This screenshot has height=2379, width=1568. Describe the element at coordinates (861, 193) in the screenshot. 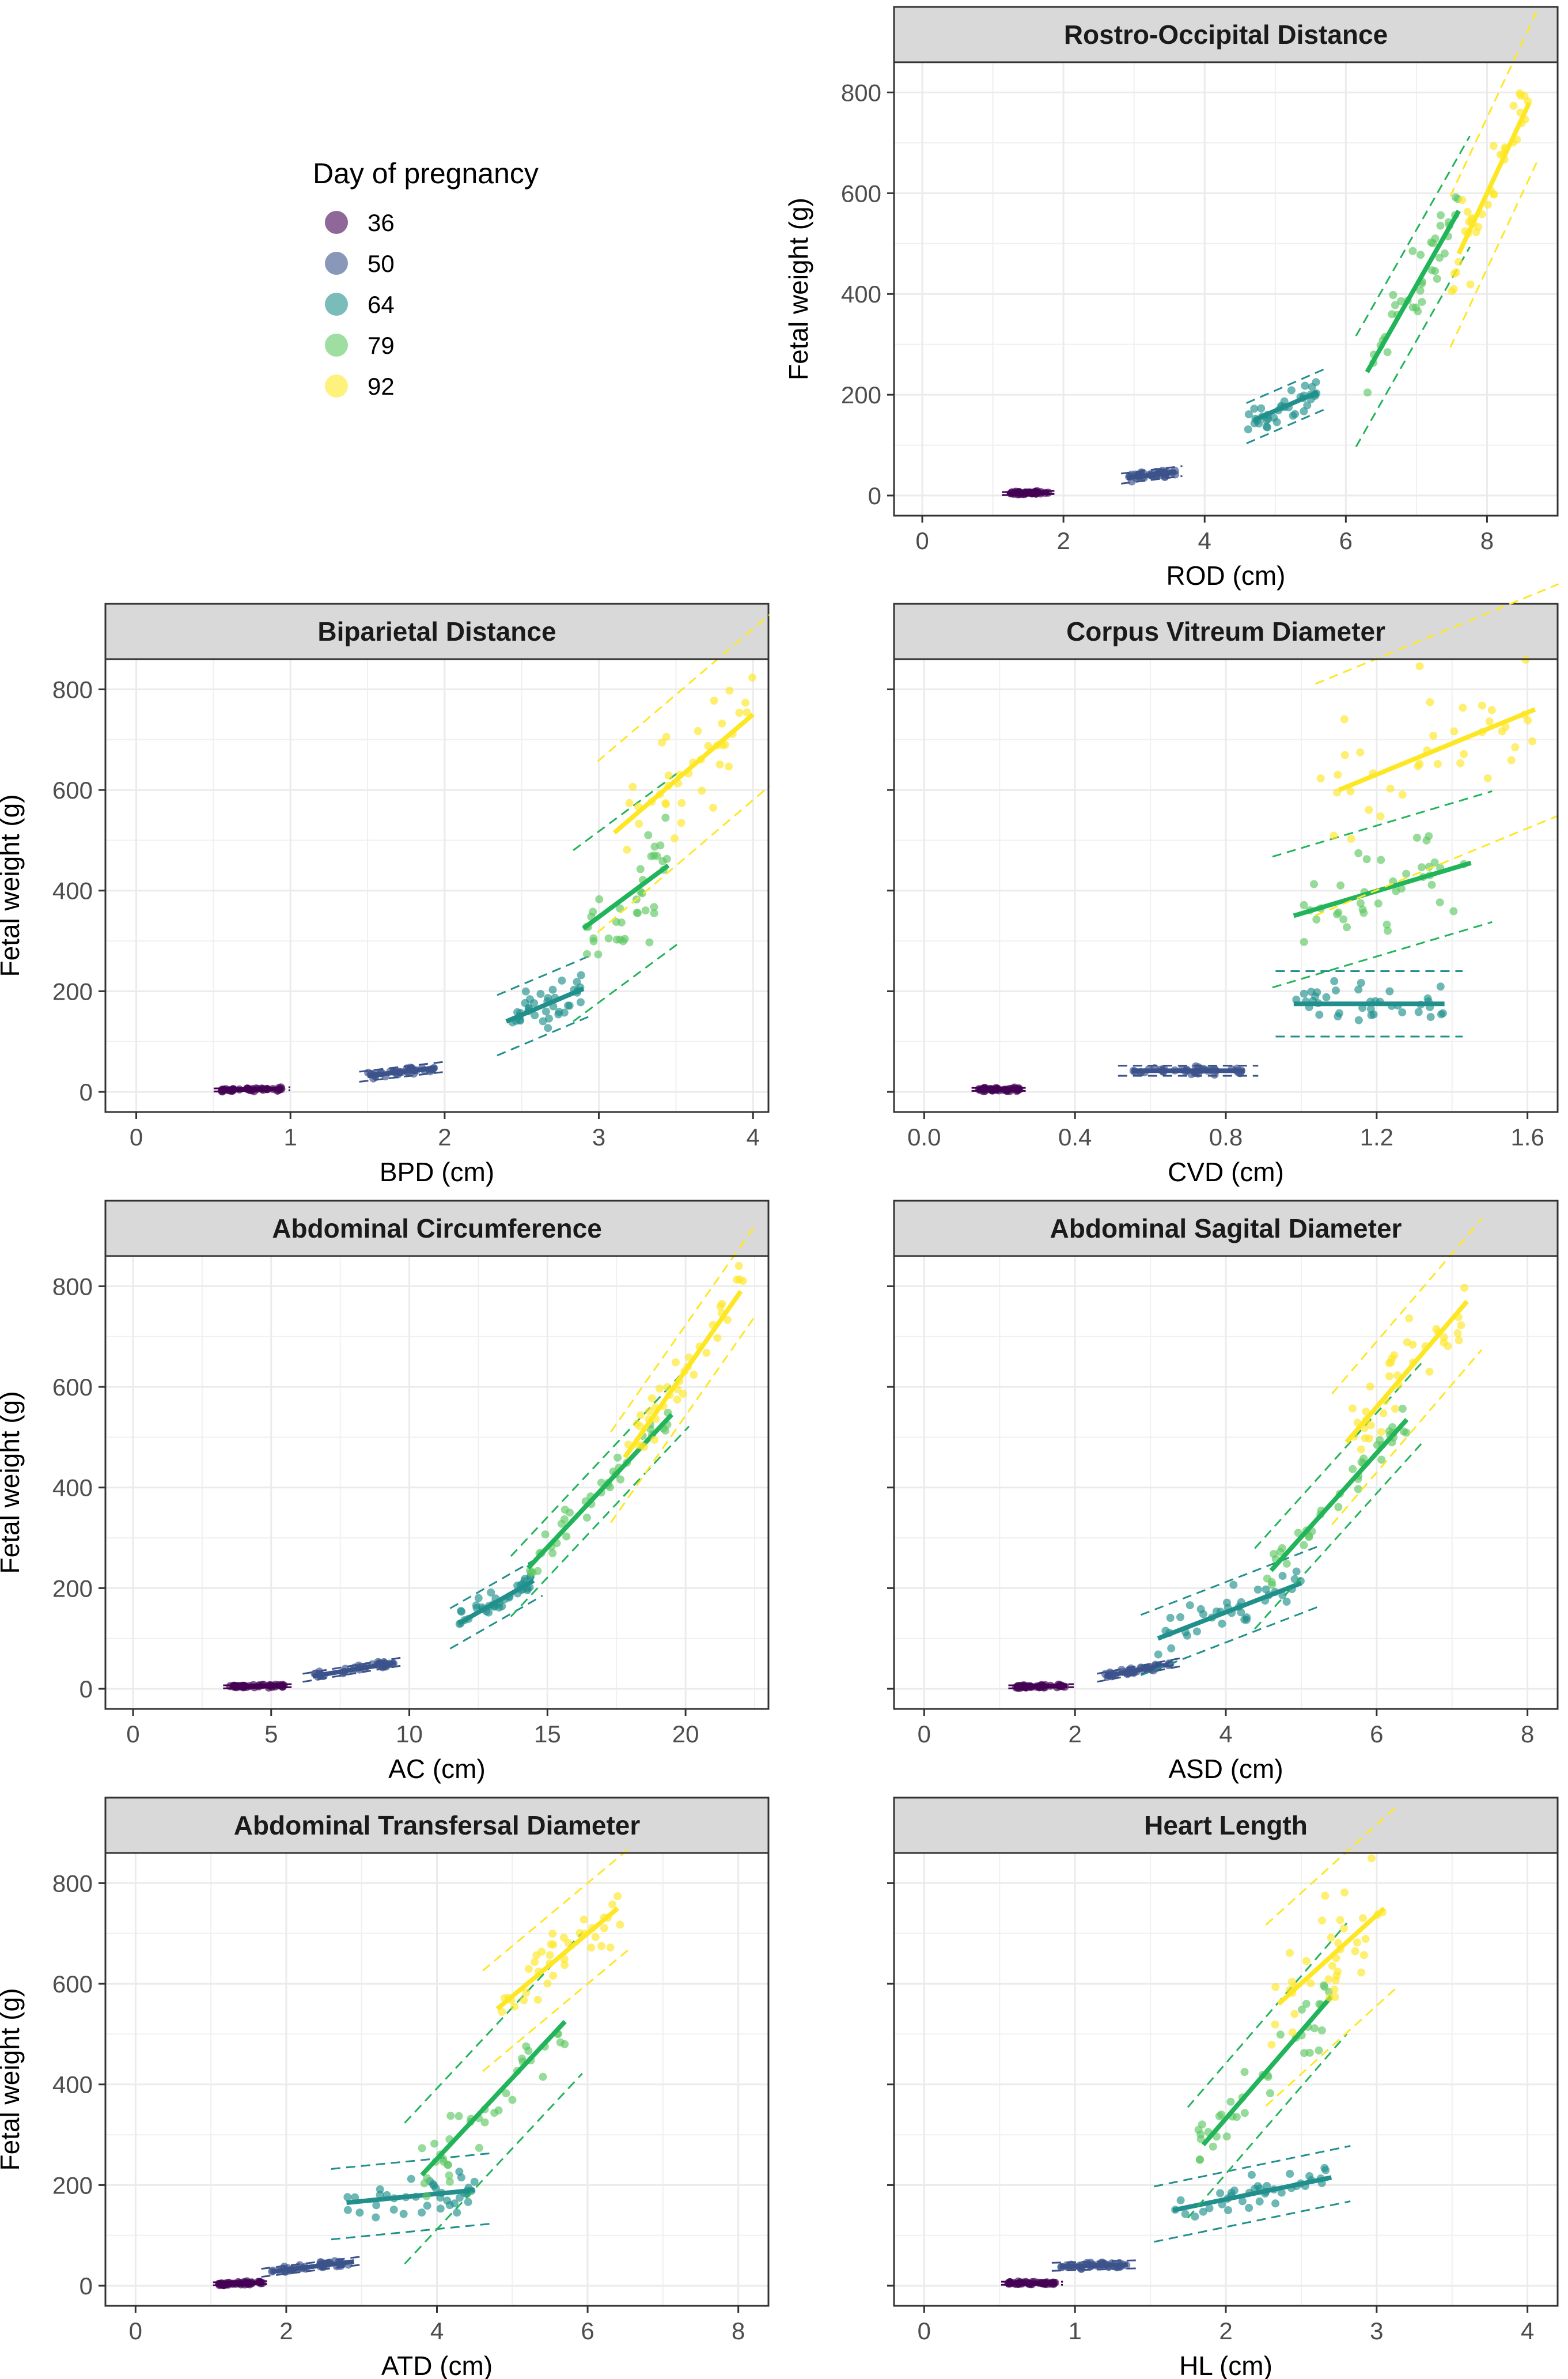

I see `y-tick-label: 600` at that location.